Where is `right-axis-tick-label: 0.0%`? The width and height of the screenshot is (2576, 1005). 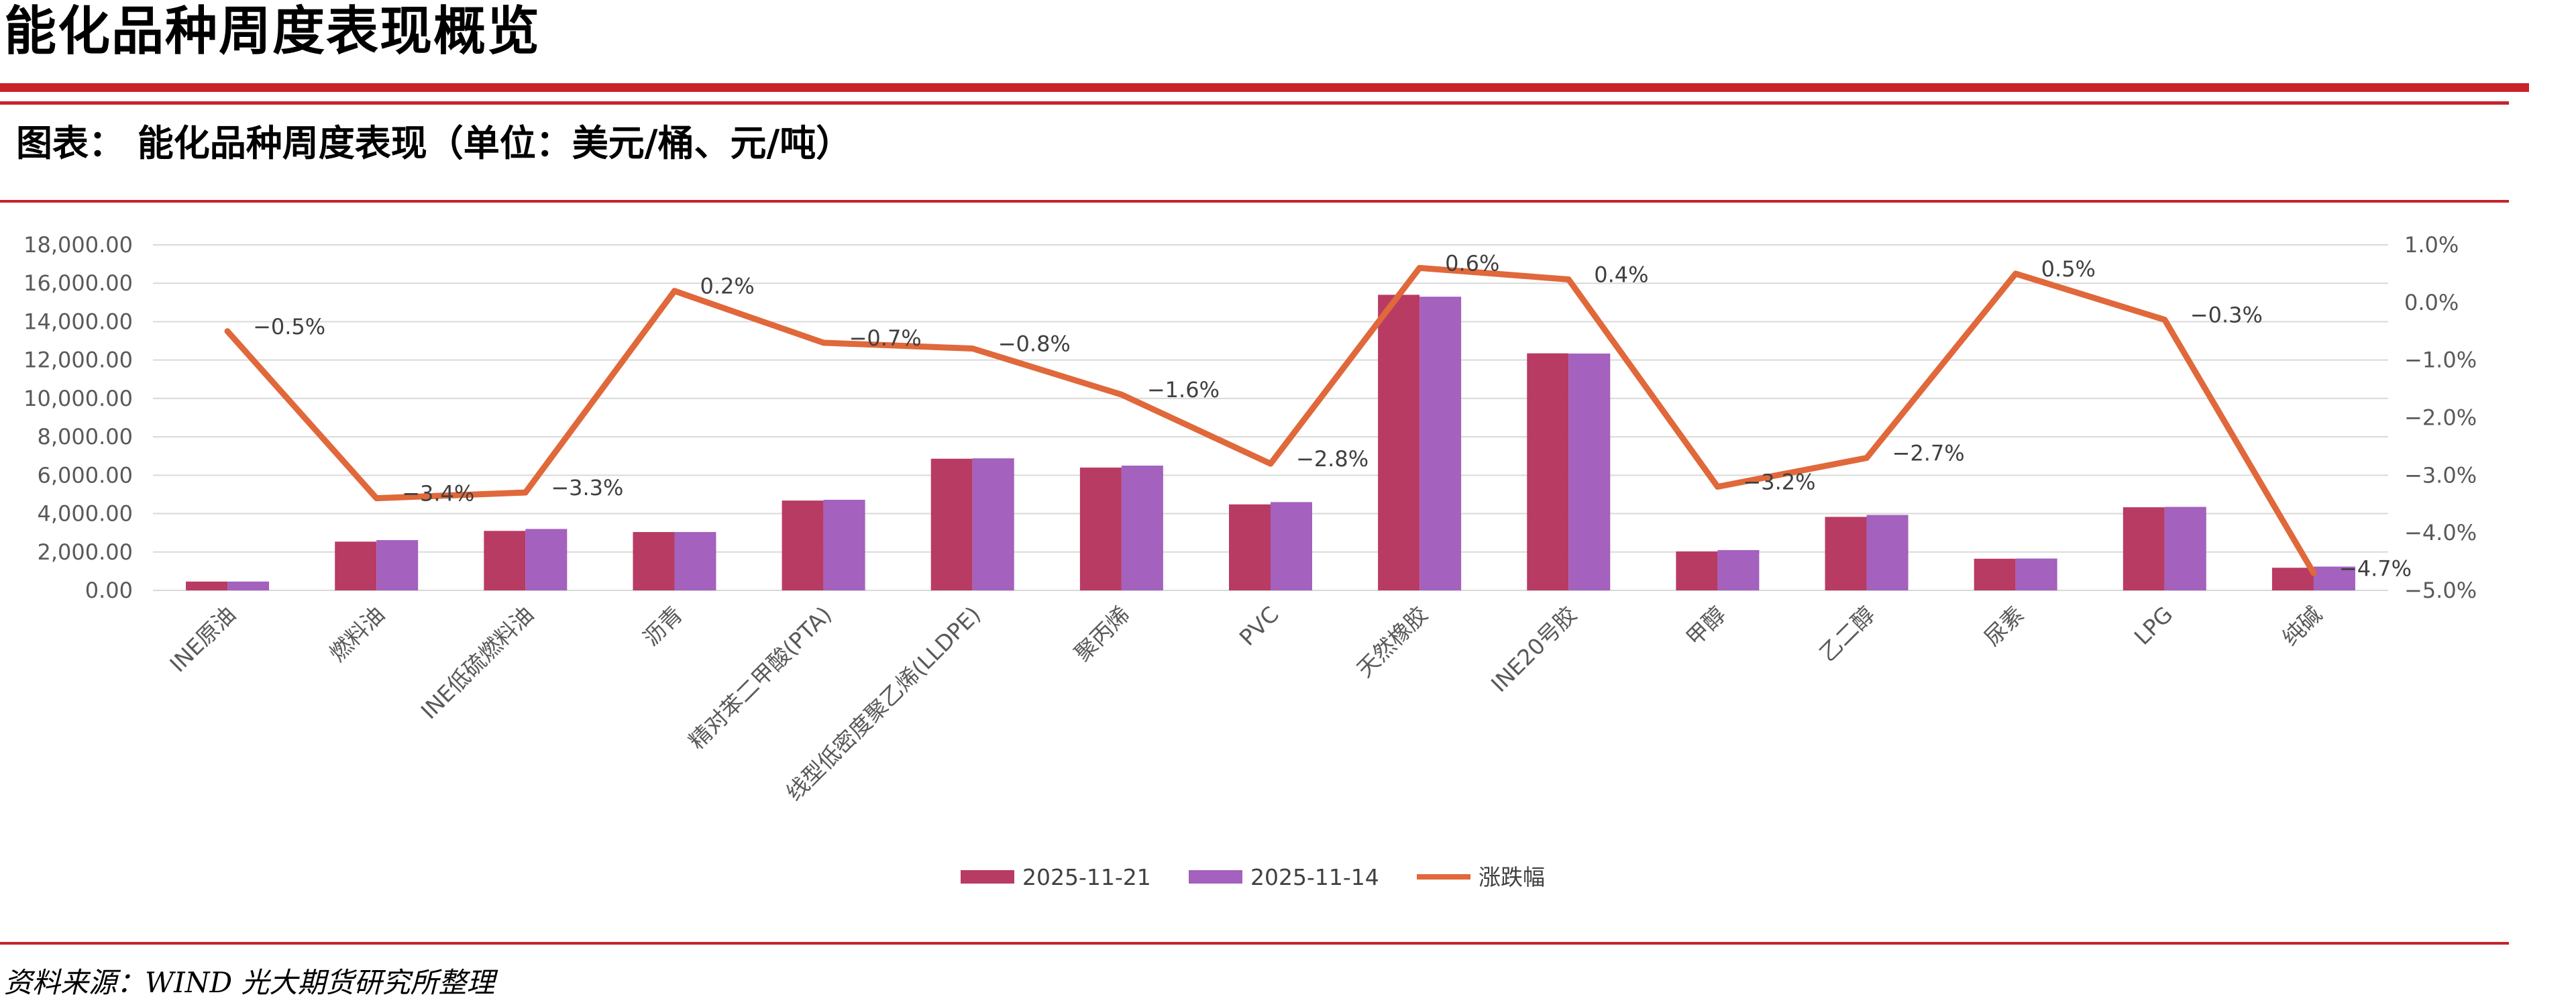
right-axis-tick-label: 0.0% is located at coordinates (2431, 302).